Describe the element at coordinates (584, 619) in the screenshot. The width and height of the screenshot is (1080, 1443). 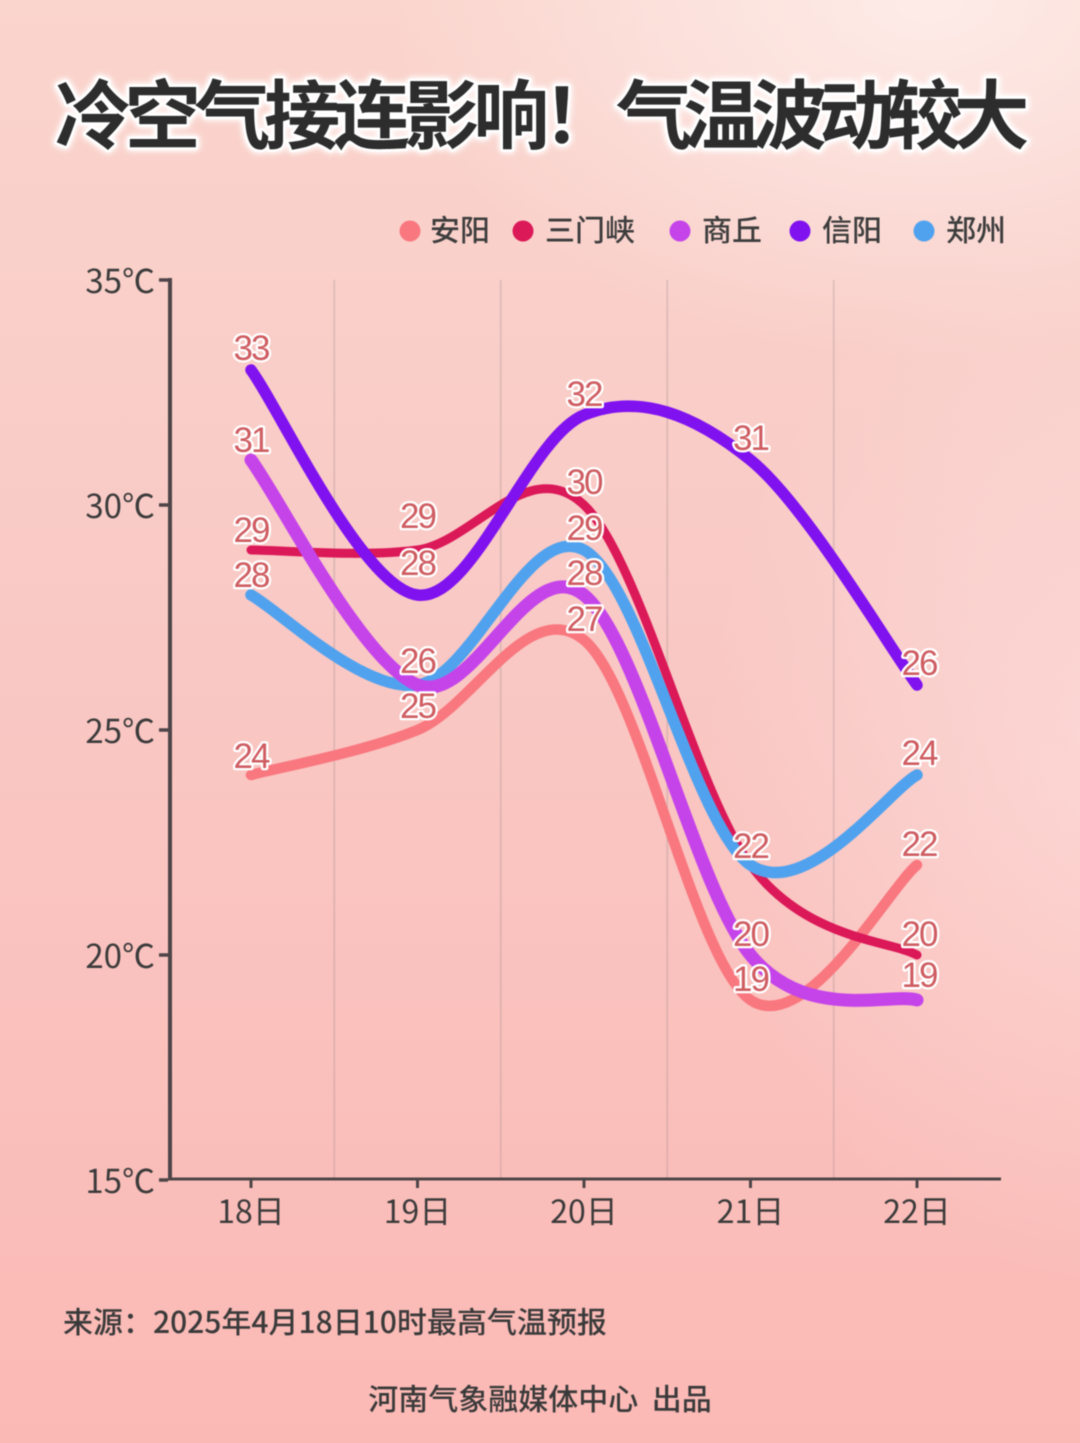
I see `svg-text: 27` at that location.